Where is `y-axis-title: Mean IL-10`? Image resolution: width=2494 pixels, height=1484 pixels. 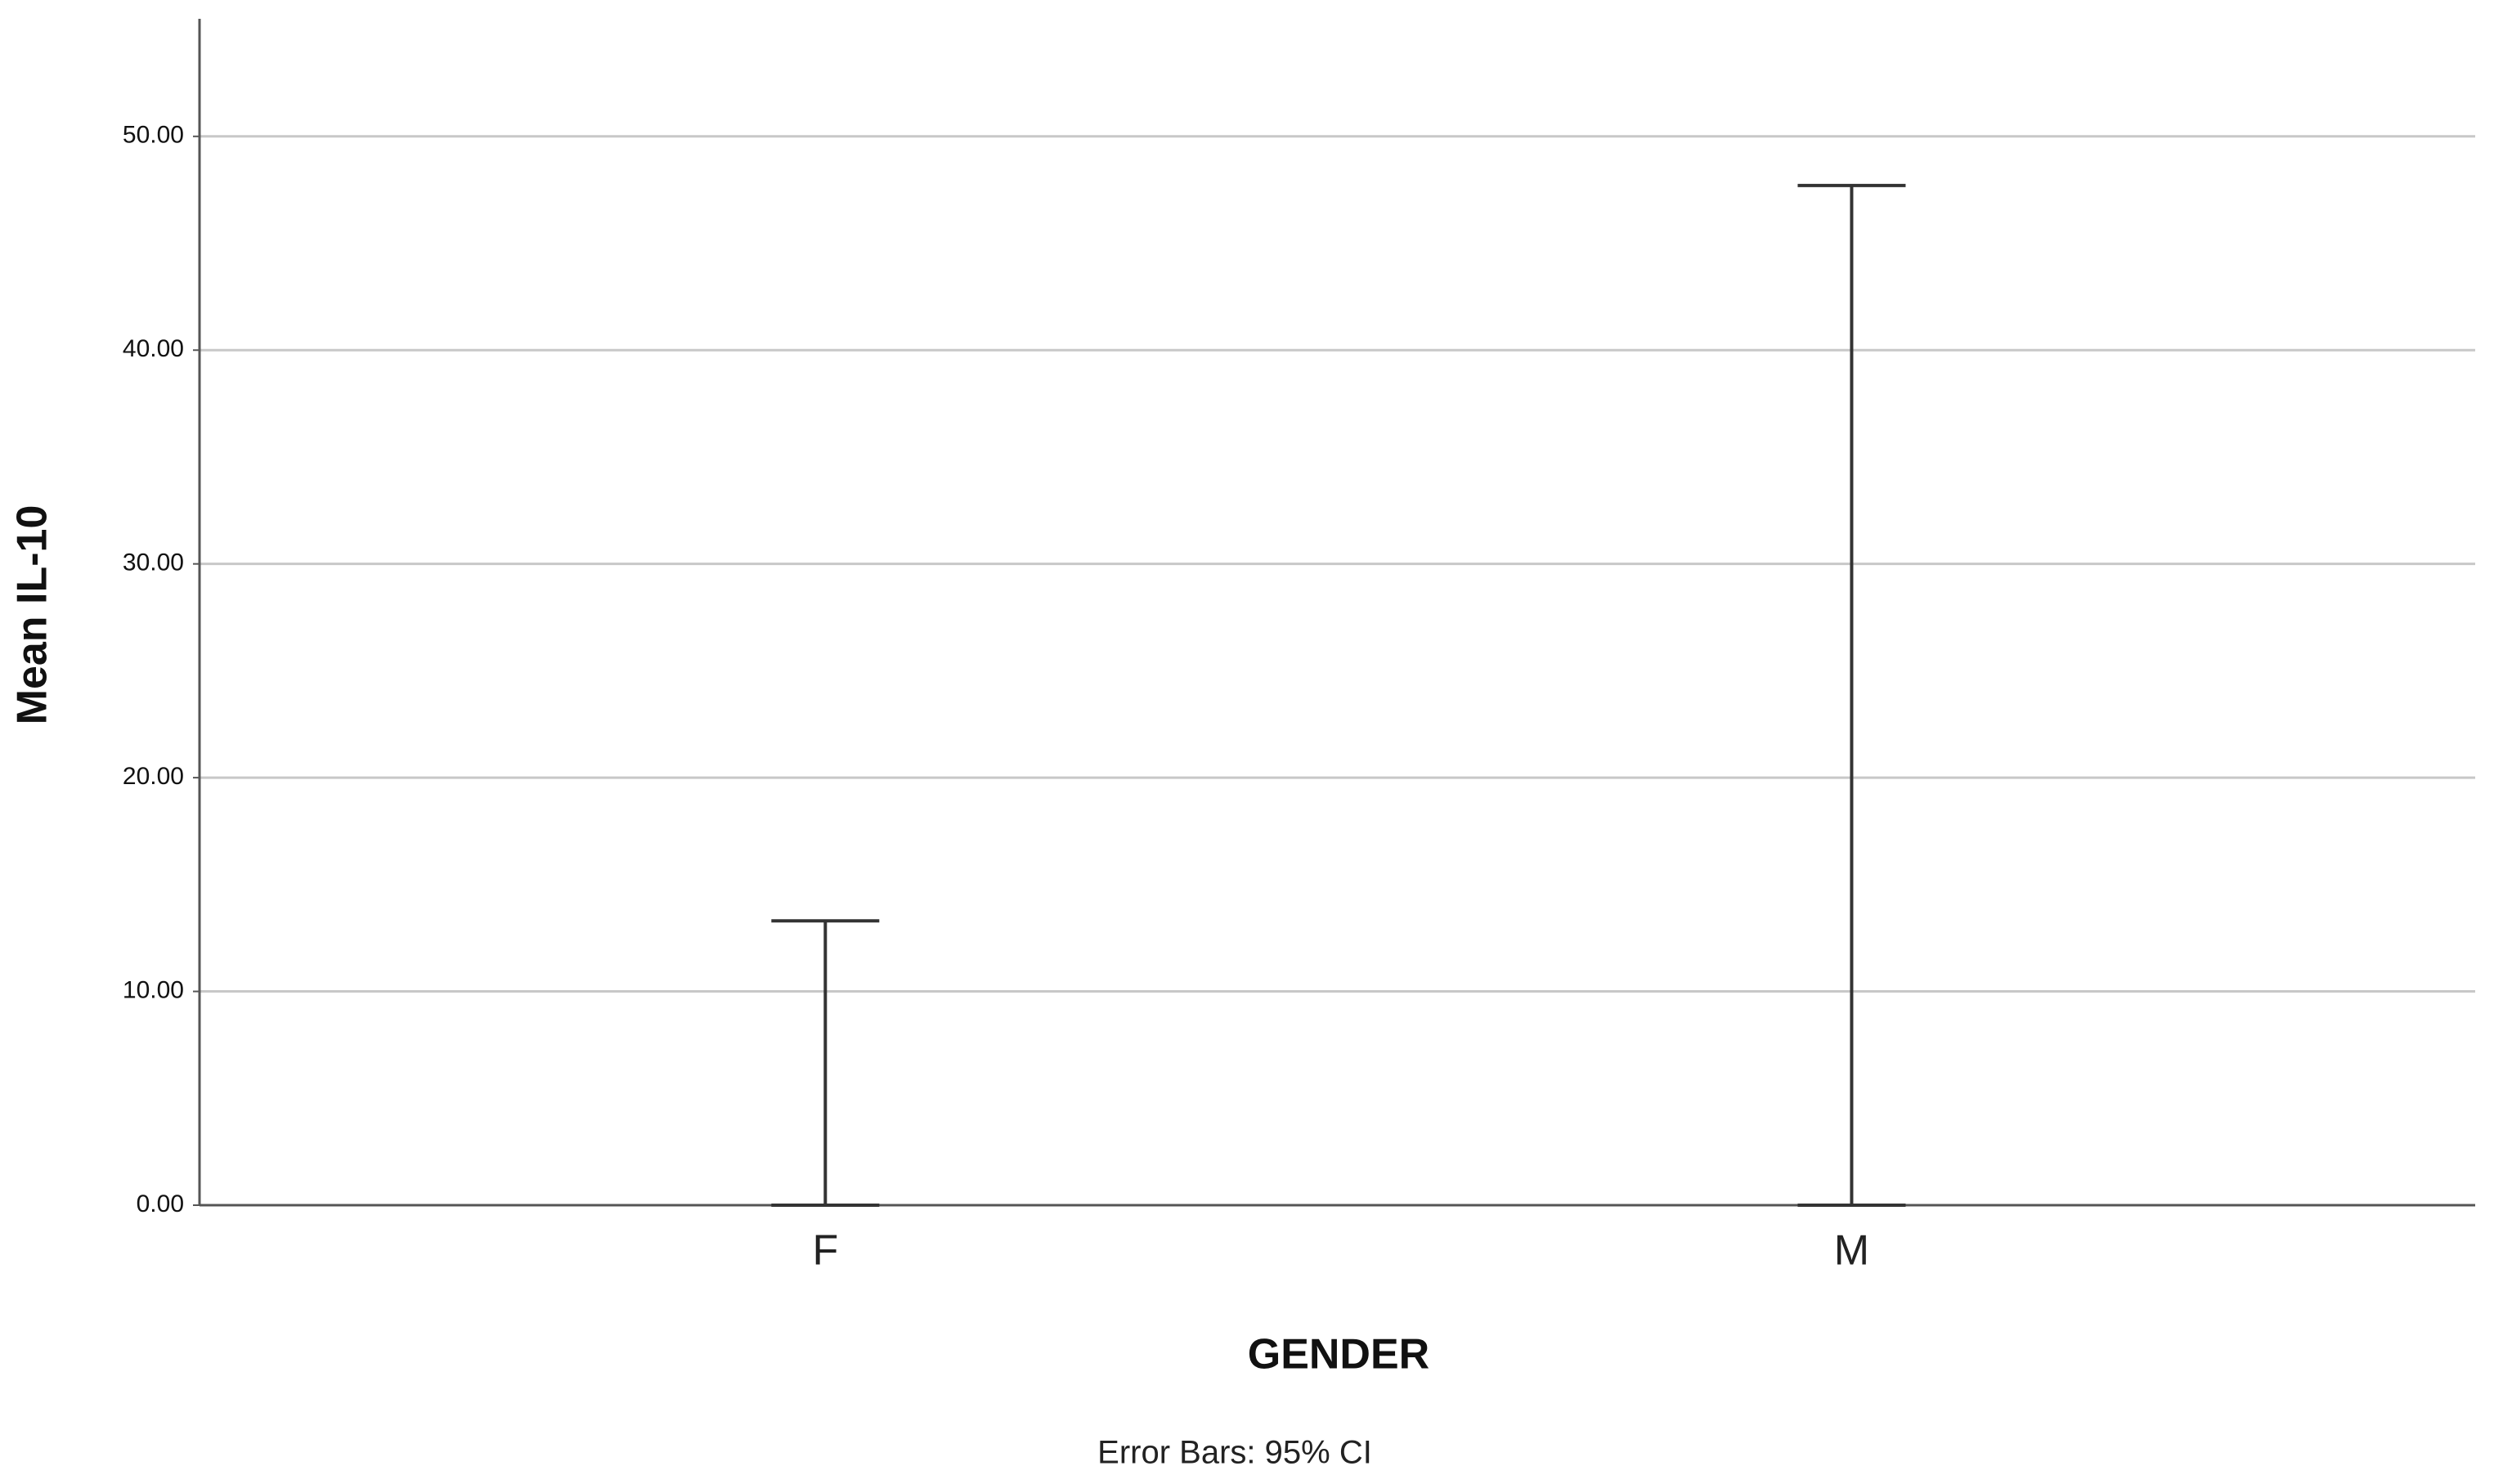
y-axis-title: Mean IL-10 is located at coordinates (32, 615).